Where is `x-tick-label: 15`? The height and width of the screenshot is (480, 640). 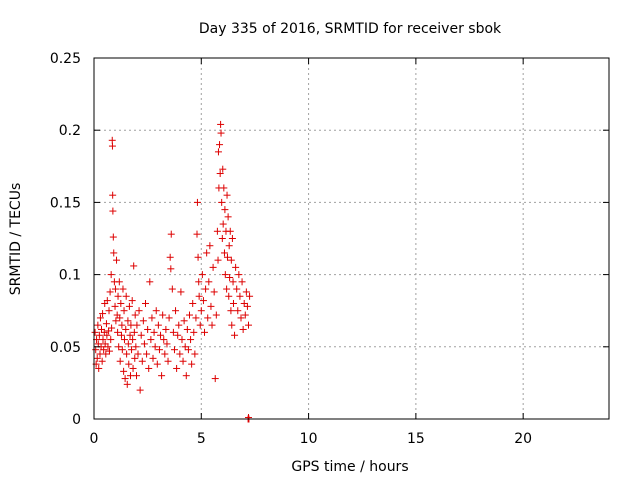
x-tick-label: 15 is located at coordinates (416, 439).